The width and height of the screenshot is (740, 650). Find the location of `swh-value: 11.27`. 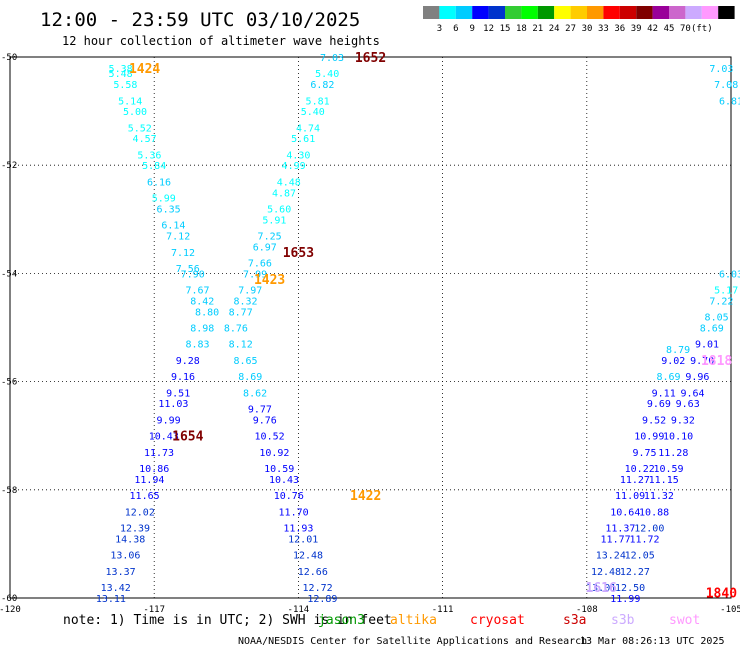

swh-value: 11.27 is located at coordinates (635, 480).